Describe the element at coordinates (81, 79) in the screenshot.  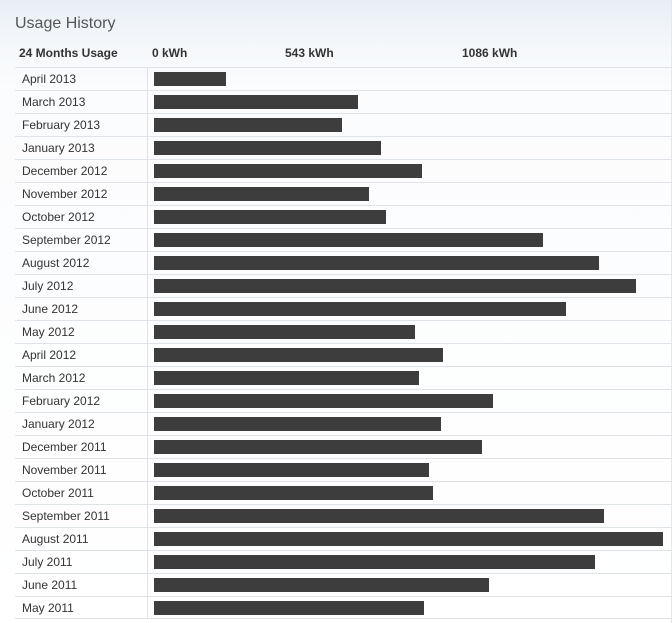
I see `month-label: April 2013` at that location.